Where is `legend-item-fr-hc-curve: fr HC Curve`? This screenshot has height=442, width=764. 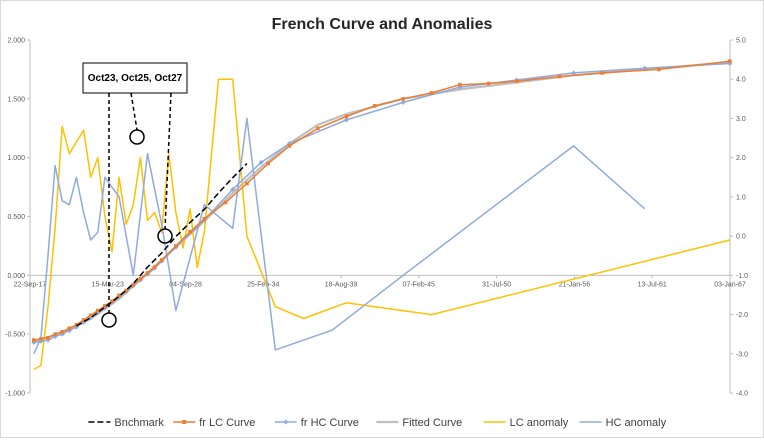
legend-item-fr-hc-curve: fr HC Curve is located at coordinates (316, 423).